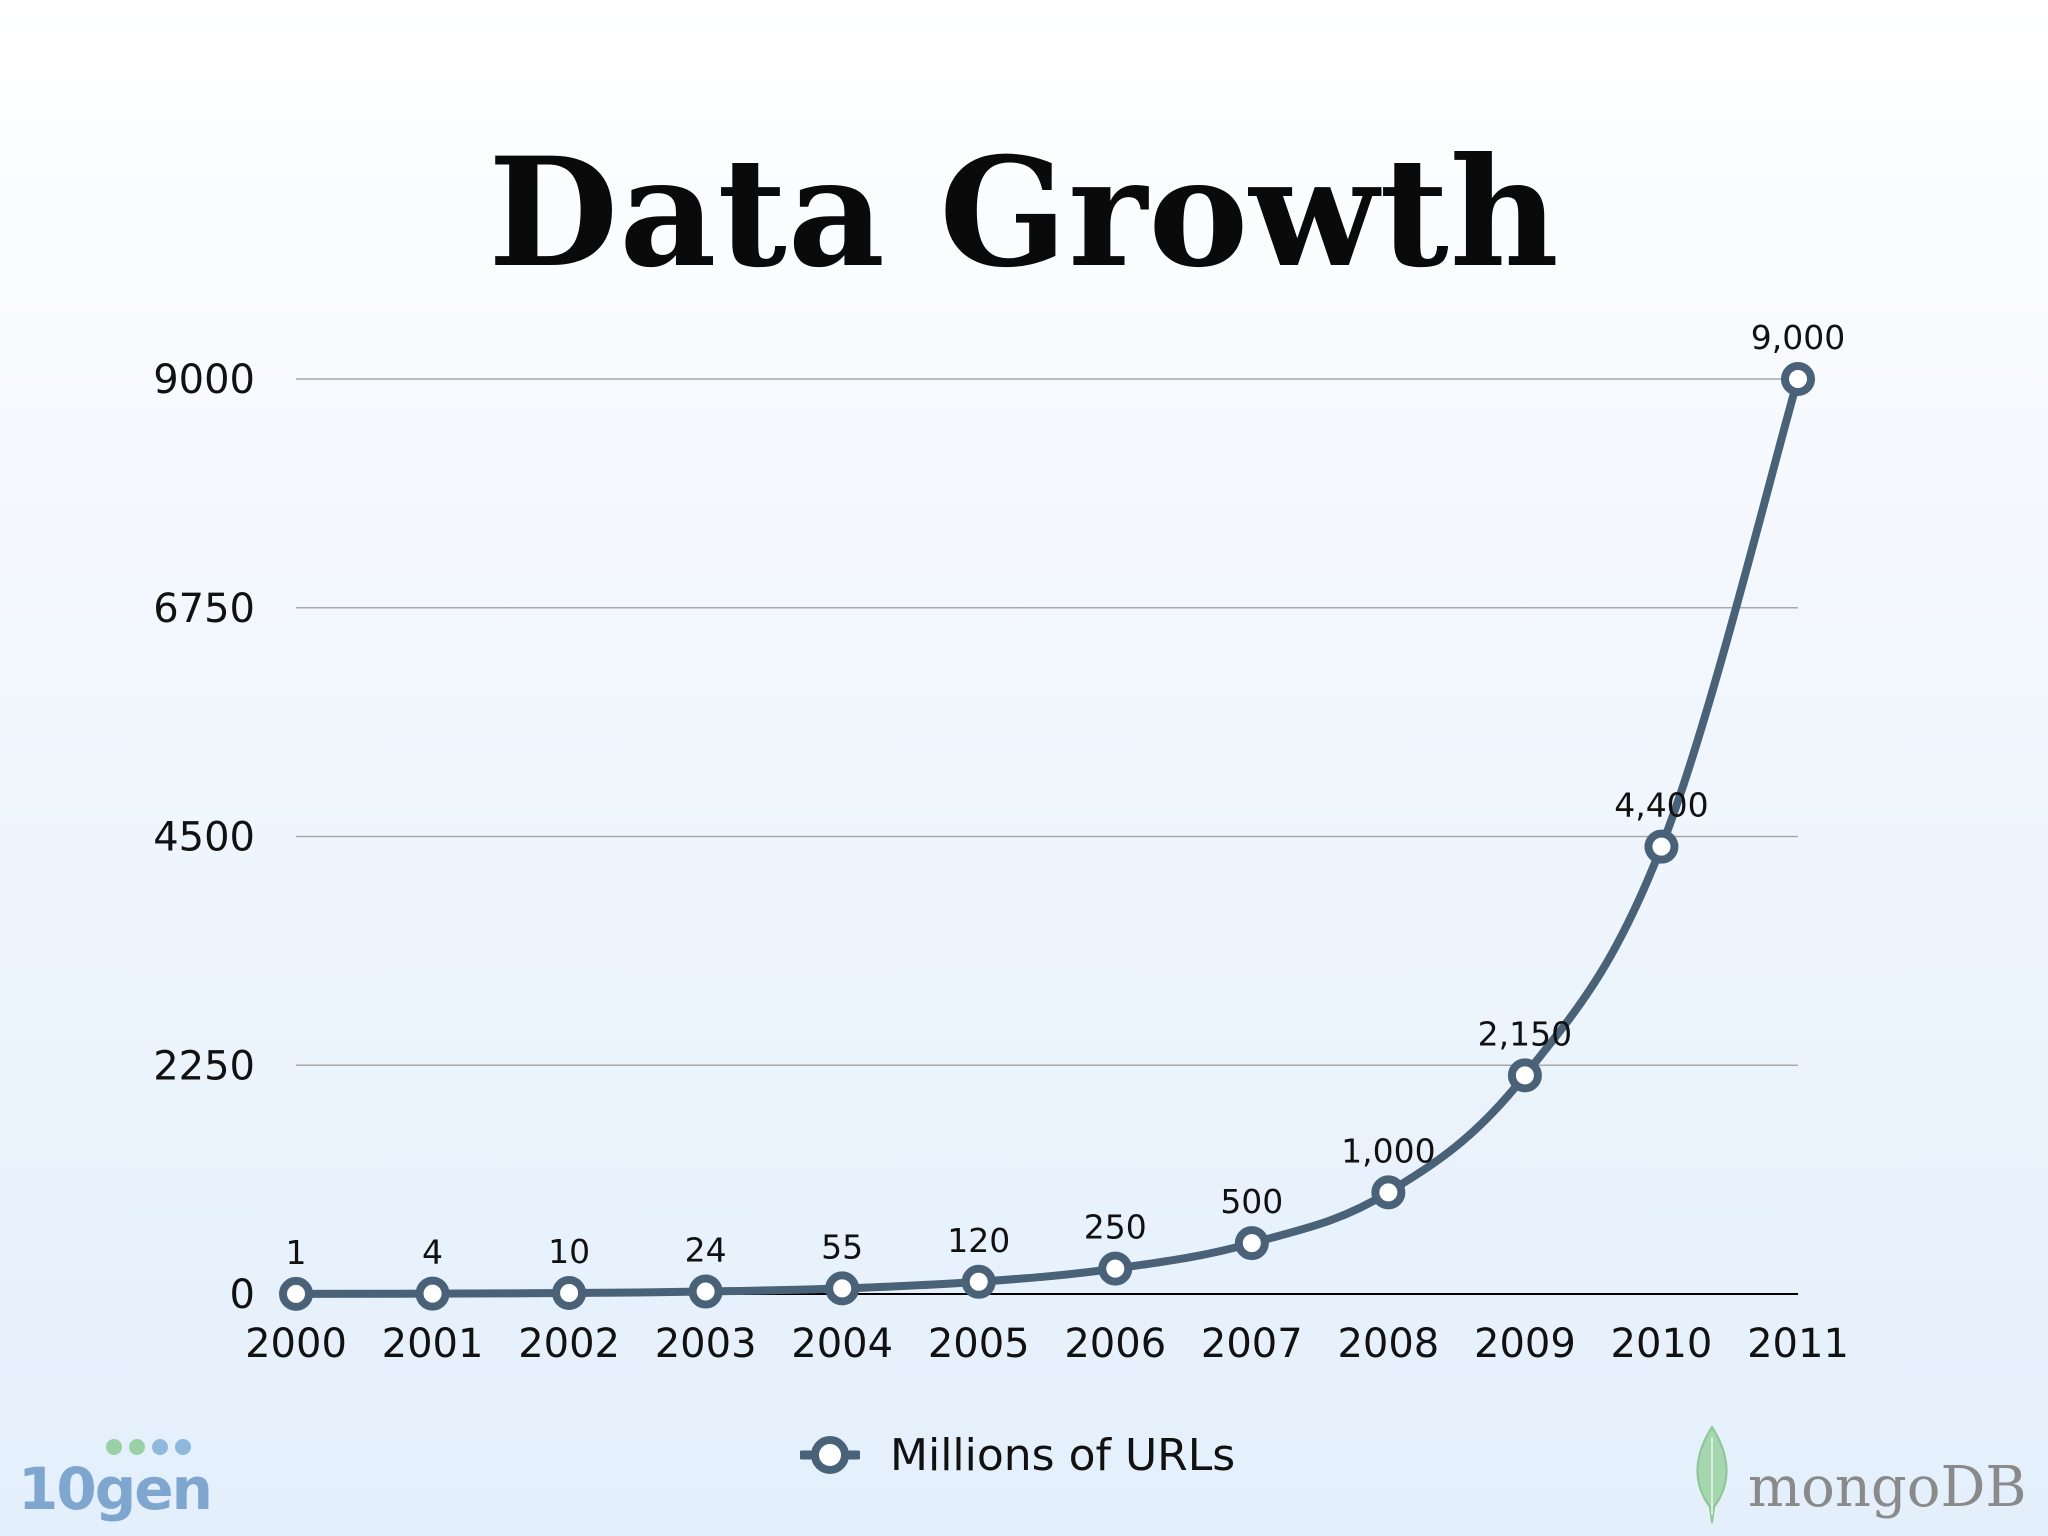 This screenshot has height=1536, width=2048. Describe the element at coordinates (204, 609) in the screenshot. I see `y-tick-label: 6750` at that location.